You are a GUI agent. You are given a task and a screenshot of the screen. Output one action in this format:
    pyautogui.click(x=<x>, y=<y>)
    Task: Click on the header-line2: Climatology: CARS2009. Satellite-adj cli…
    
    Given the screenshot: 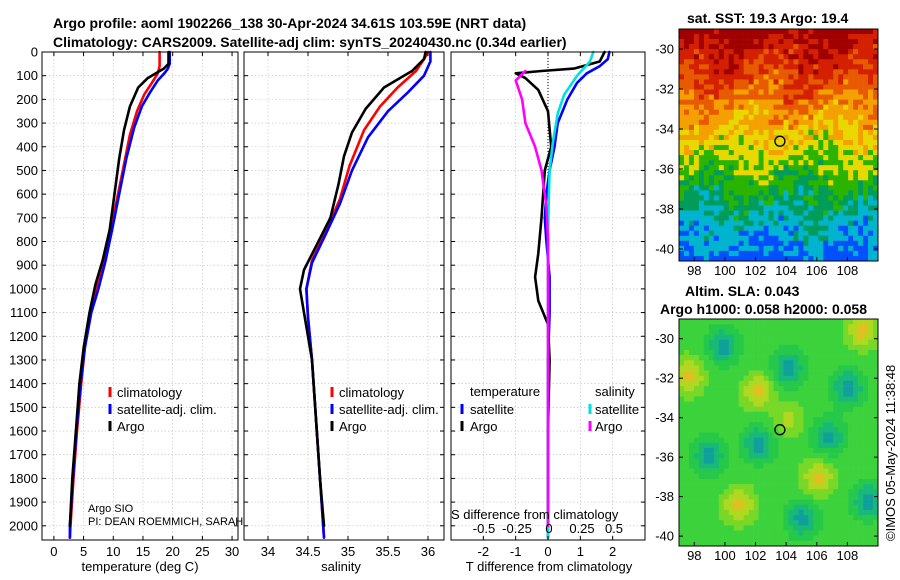 What is the action you would take?
    pyautogui.click(x=310, y=42)
    